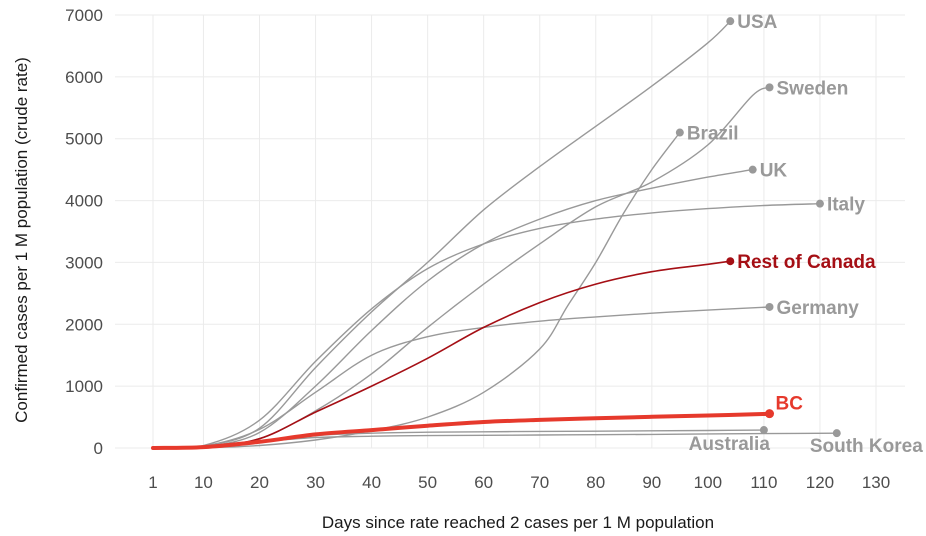  I want to click on endpoint-germany, so click(769, 306).